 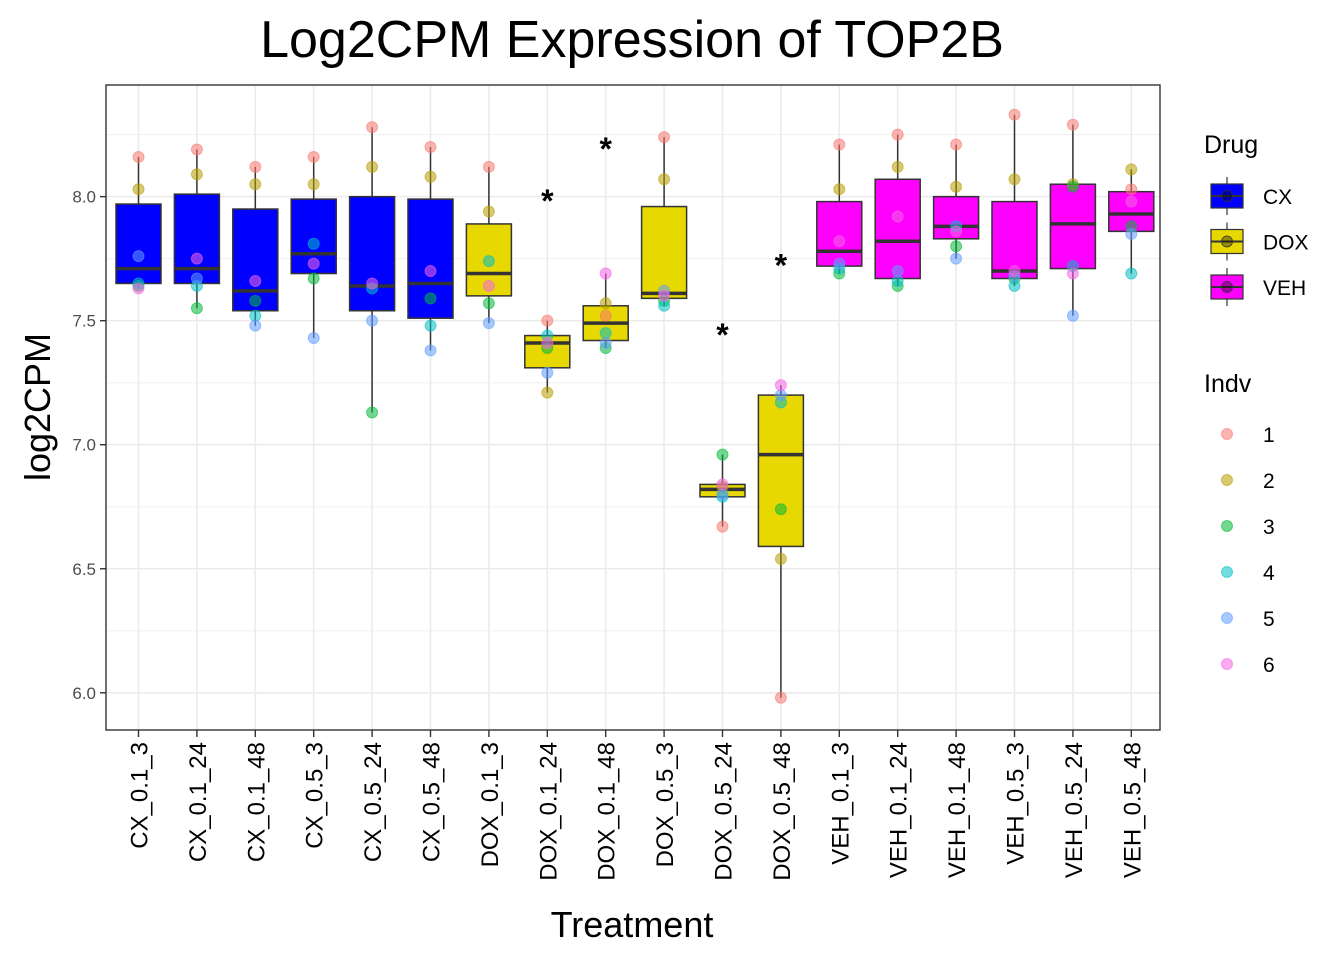 I want to click on box-DOX_0.5_48, so click(x=781, y=541).